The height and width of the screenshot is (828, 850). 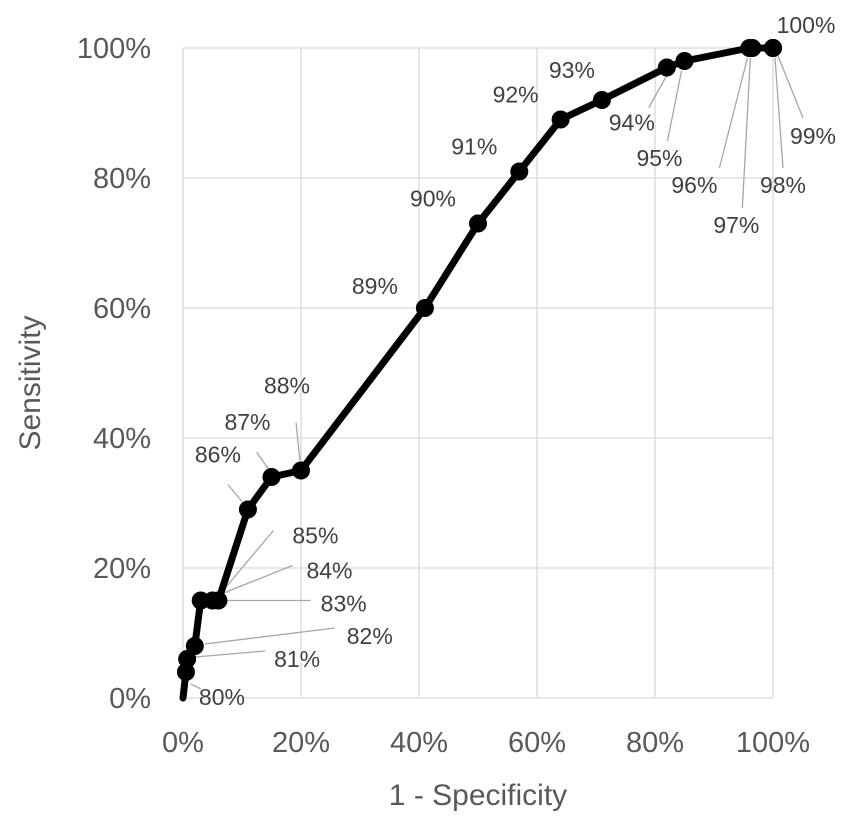 What do you see at coordinates (329, 571) in the screenshot?
I see `data-label: 84%` at bounding box center [329, 571].